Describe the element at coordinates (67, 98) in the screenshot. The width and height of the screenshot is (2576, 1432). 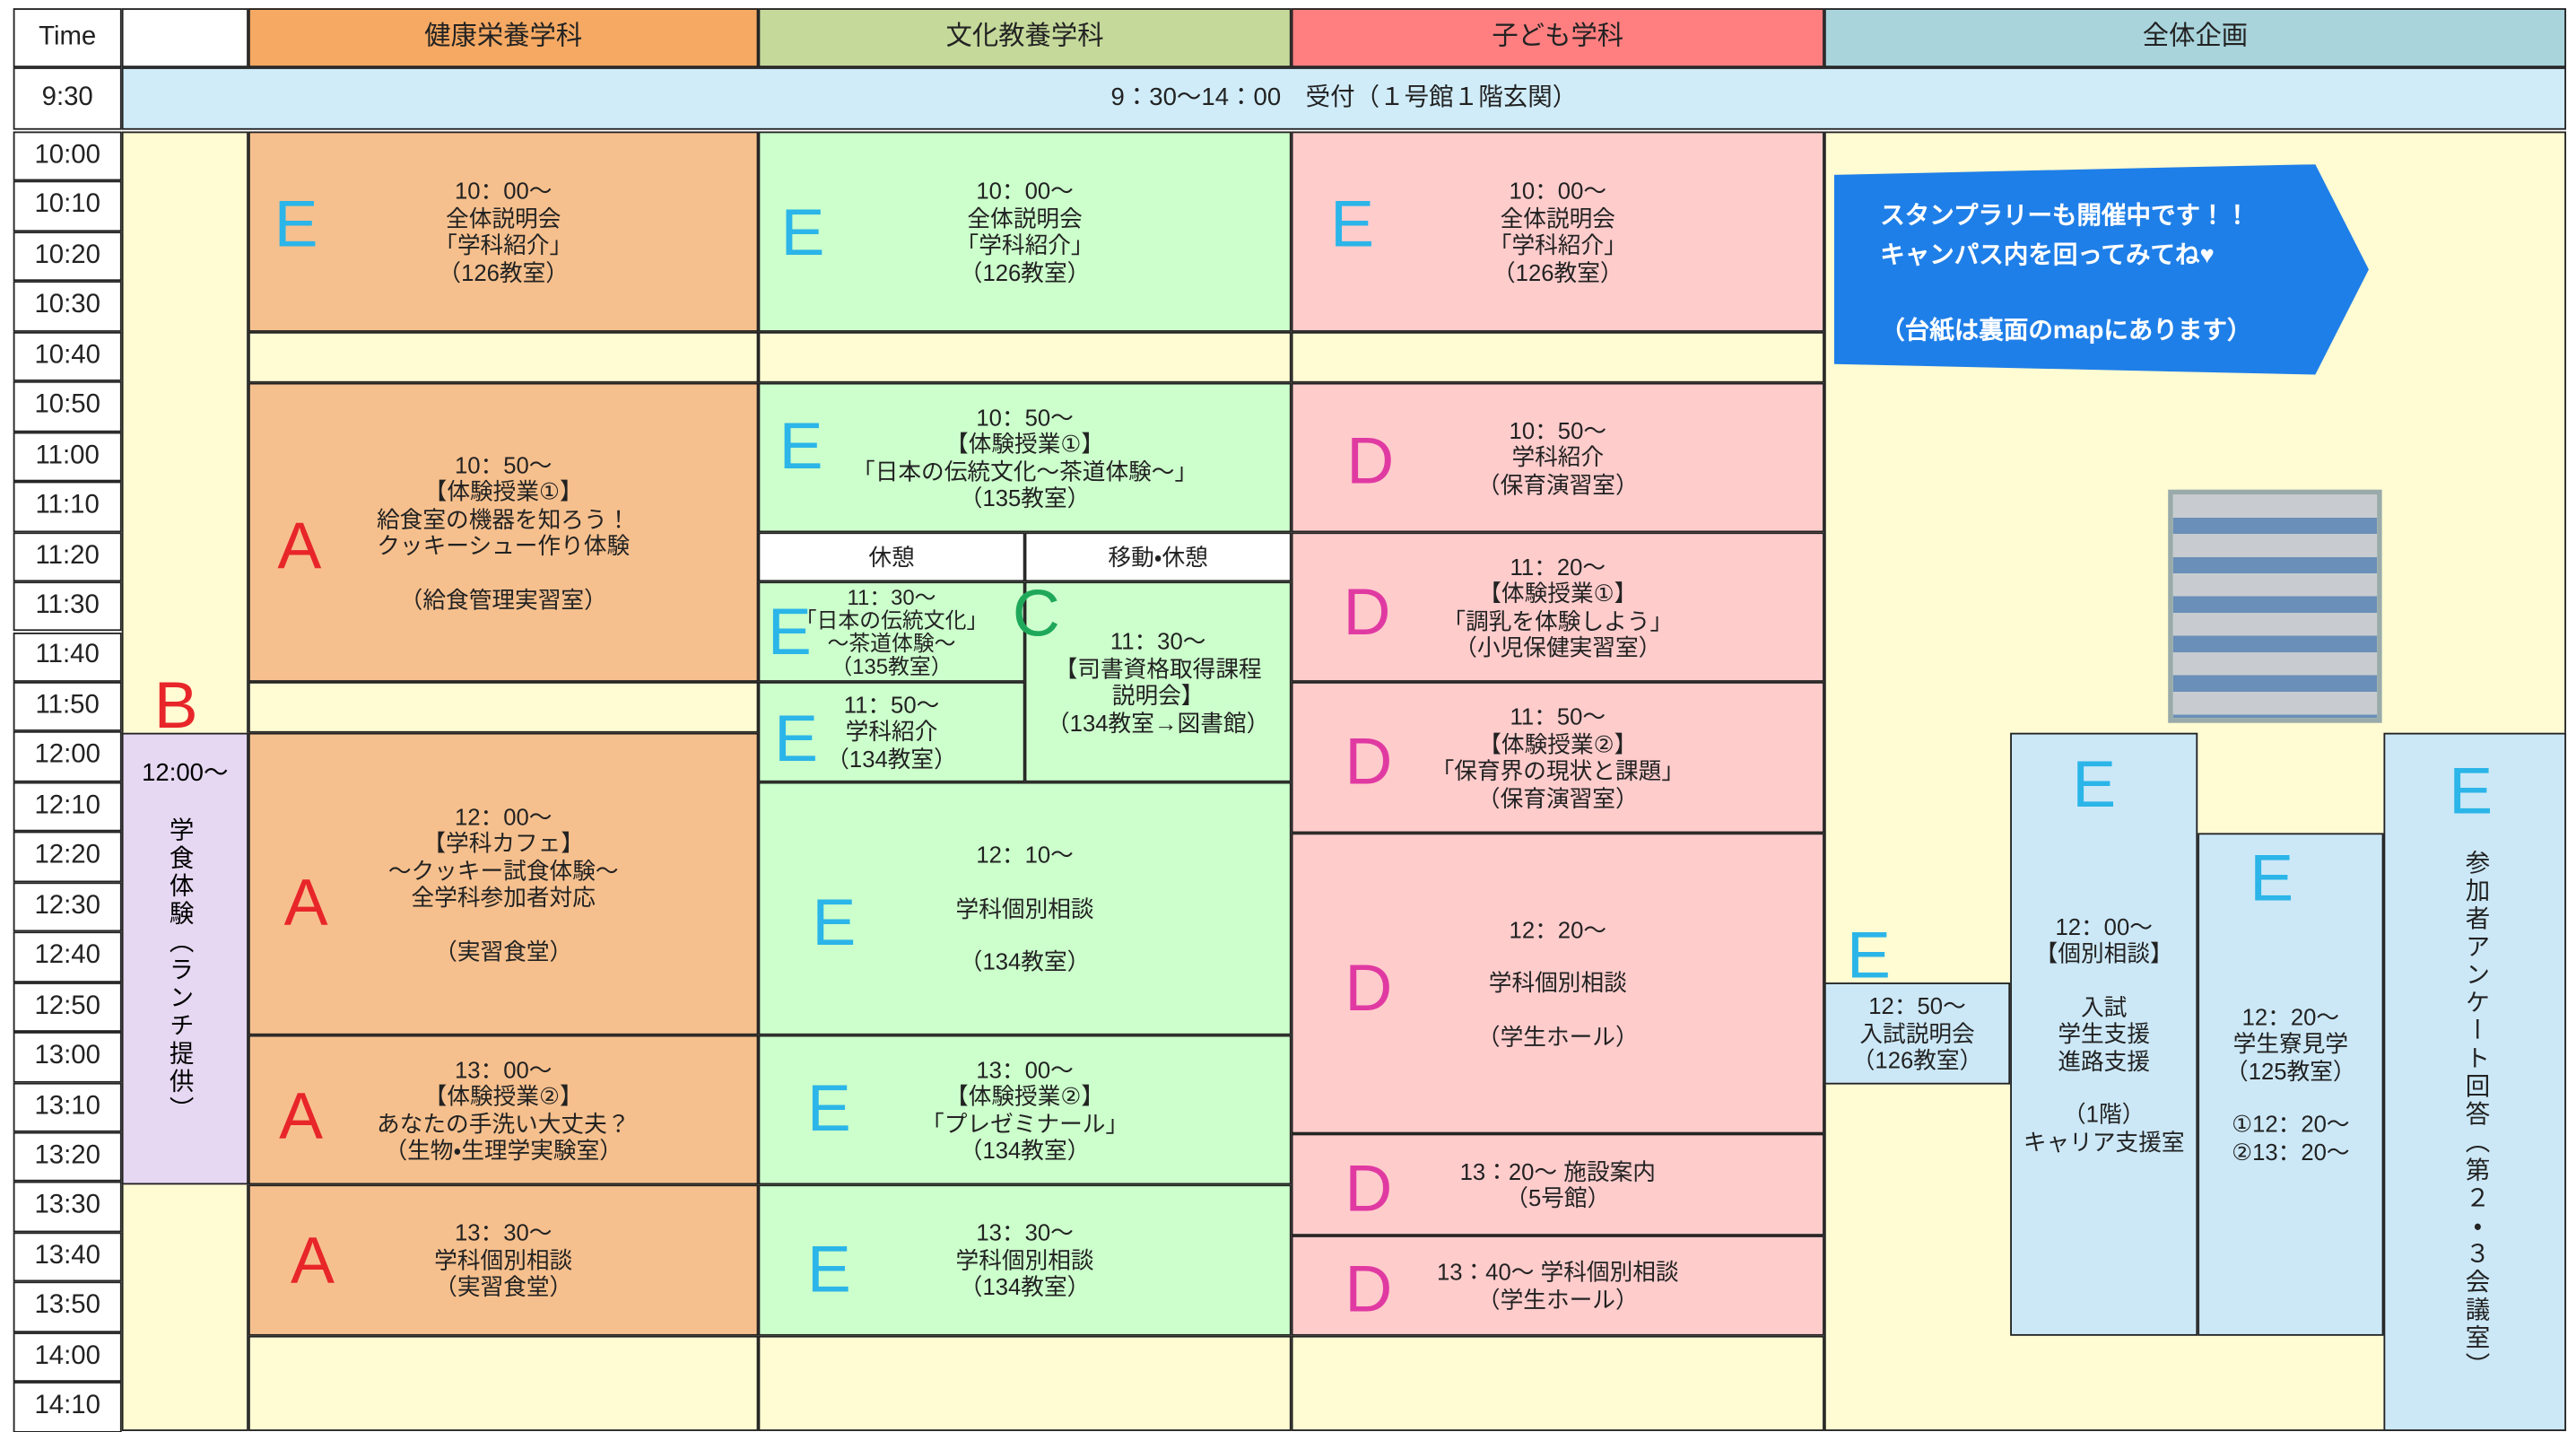
I see `time-label: 9:30` at that location.